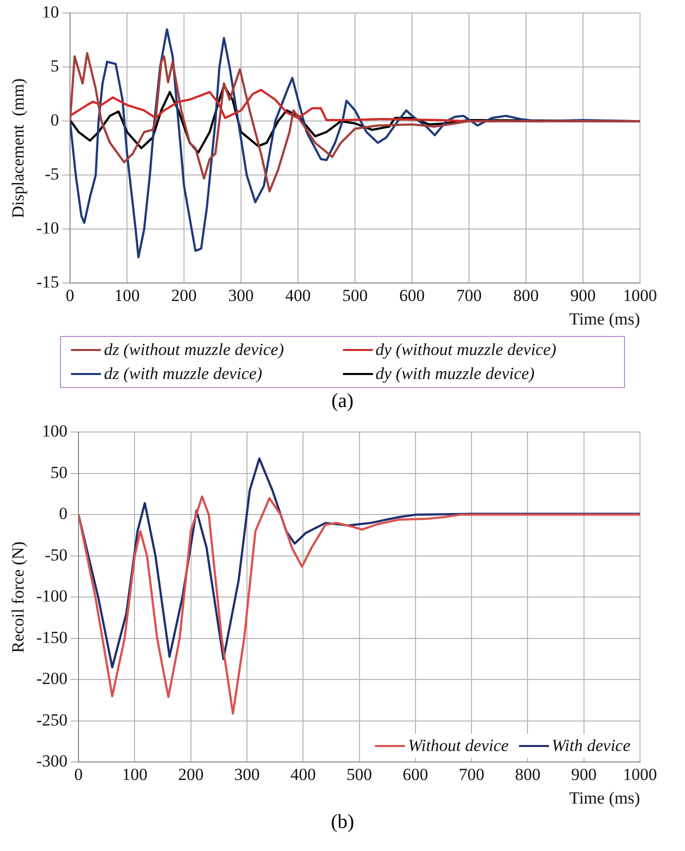 The image size is (685, 851). What do you see at coordinates (194, 350) in the screenshot?
I see `legend-label: dz (without muzzle device)` at bounding box center [194, 350].